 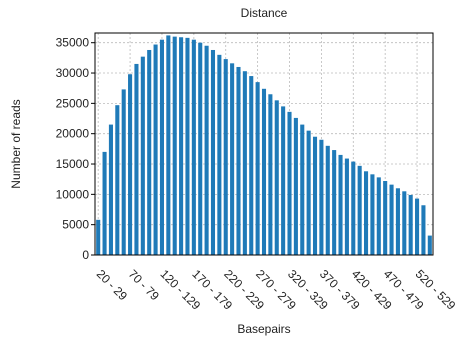 I want to click on y-tick-label: 25000, so click(x=73, y=103).